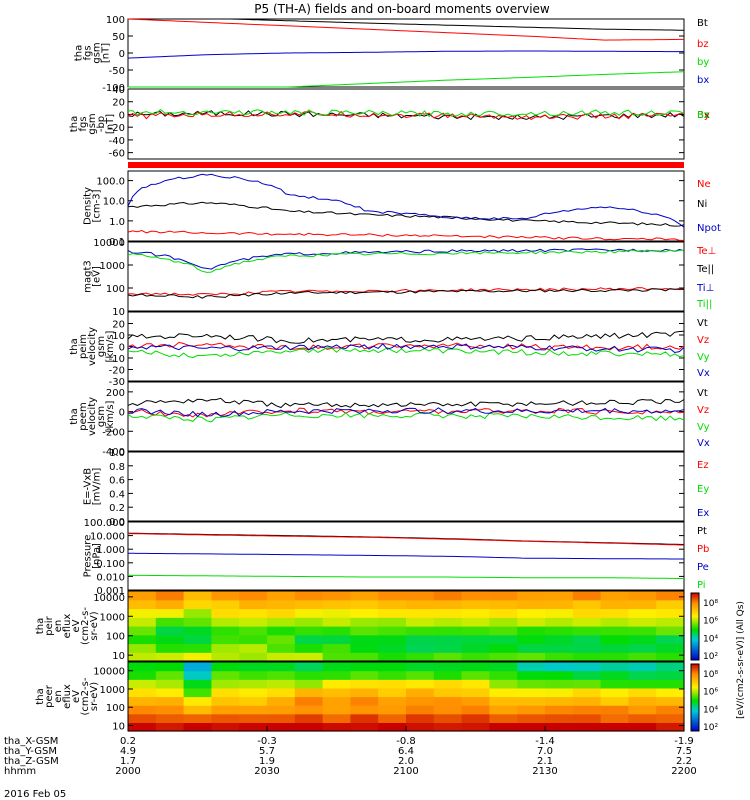 The height and width of the screenshot is (800, 750). What do you see at coordinates (128, 751) in the screenshot?
I see `x-tick-label: 4.9` at bounding box center [128, 751].